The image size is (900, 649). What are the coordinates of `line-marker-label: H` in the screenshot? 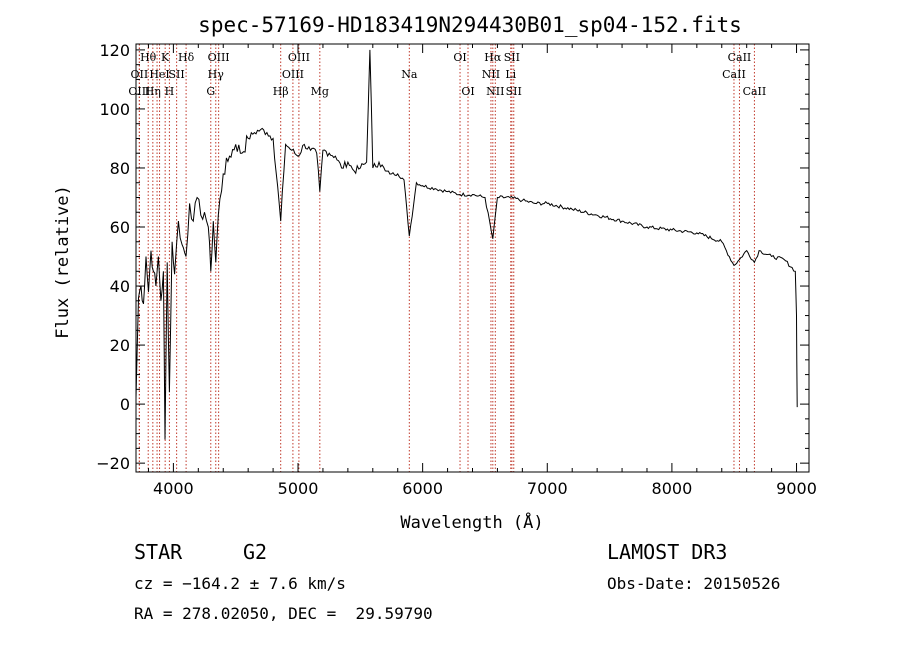 It's located at (170, 91).